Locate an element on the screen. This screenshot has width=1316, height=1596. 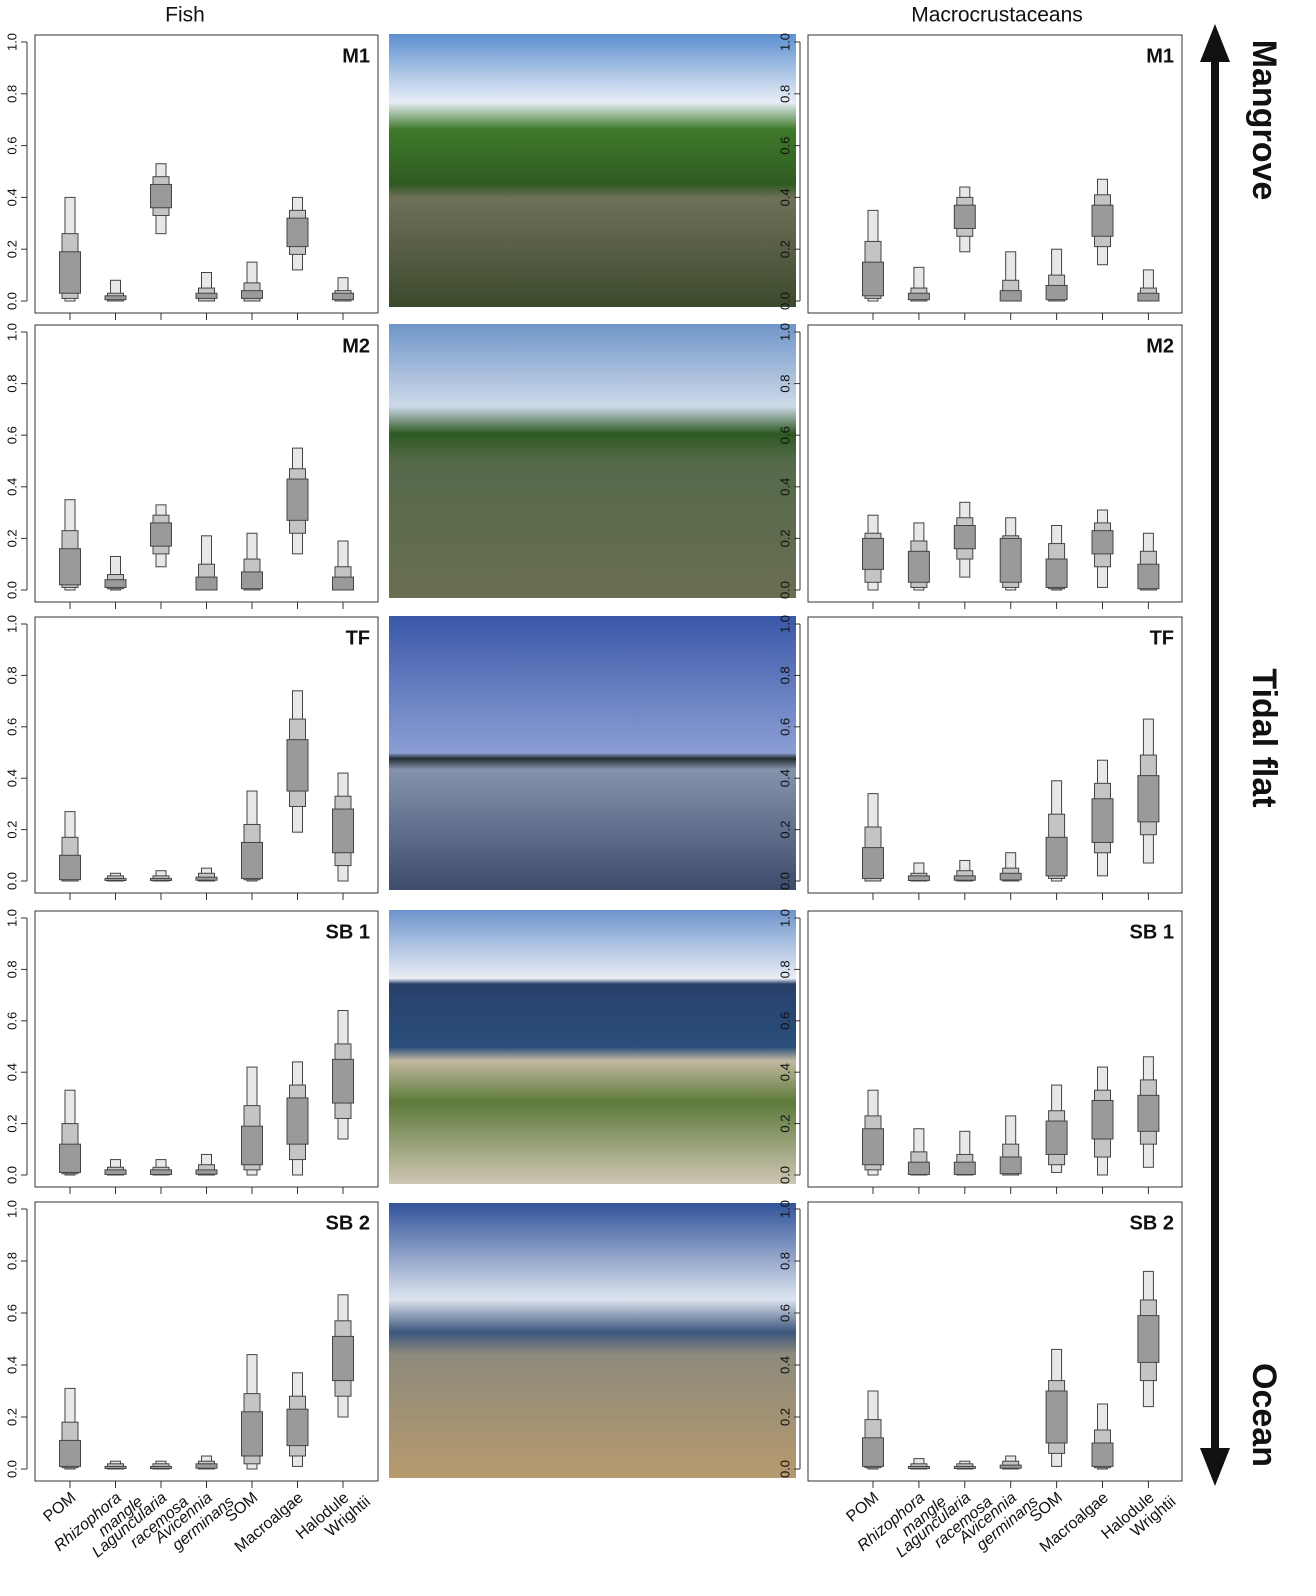
category-label-line: SOM is located at coordinates (241, 1507).